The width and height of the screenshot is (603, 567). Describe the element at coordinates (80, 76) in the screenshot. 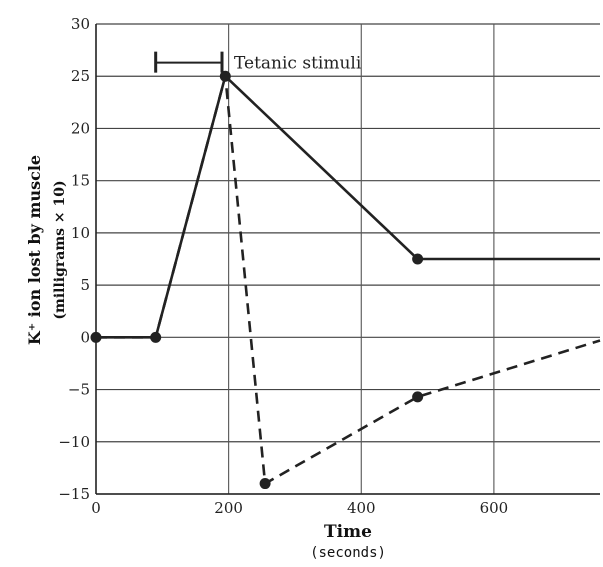

I see `y-tick-label: 25` at that location.